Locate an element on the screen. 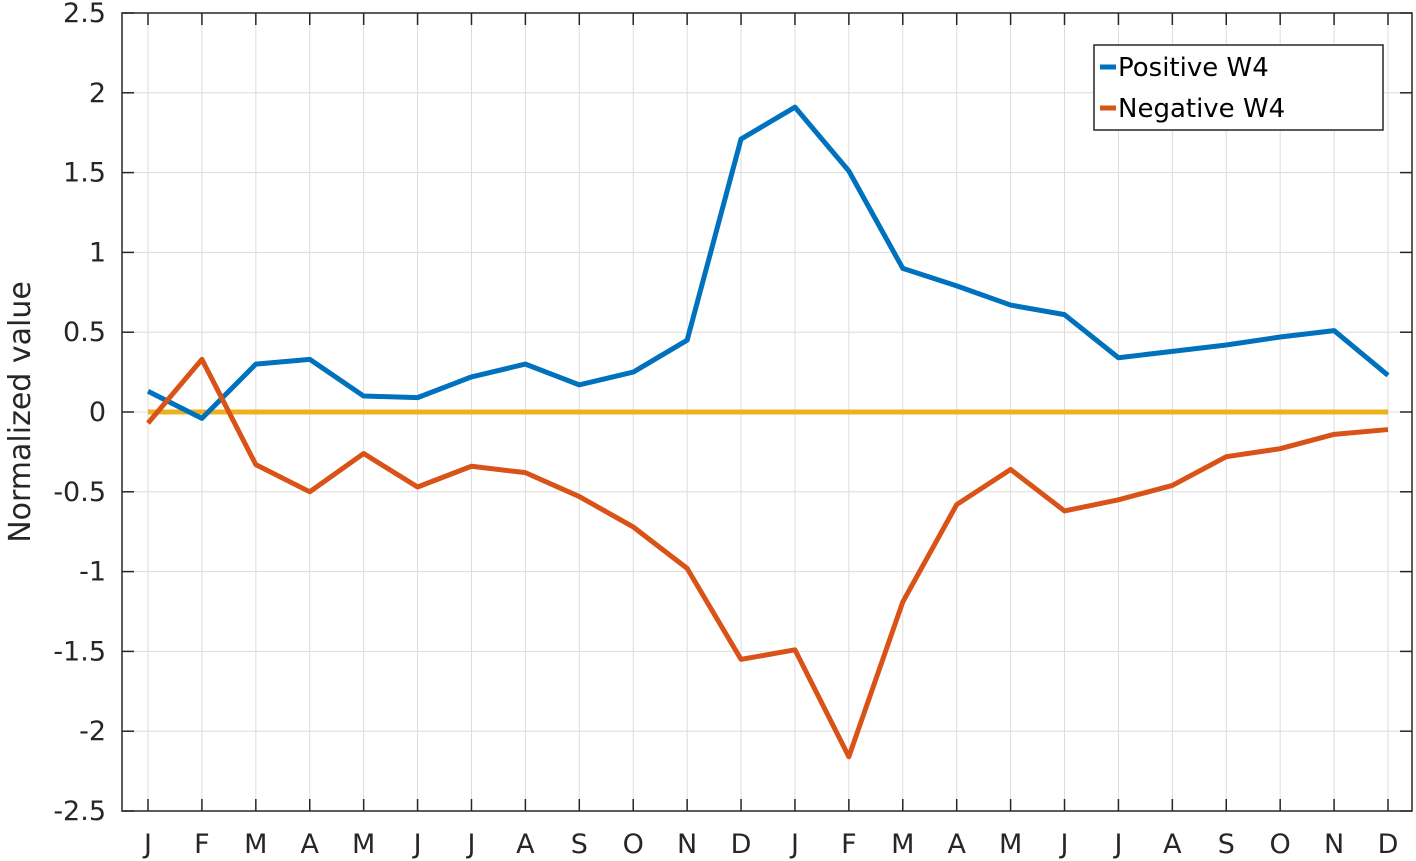 The height and width of the screenshot is (861, 1416). y-axis-label: Normalized value is located at coordinates (20, 412).